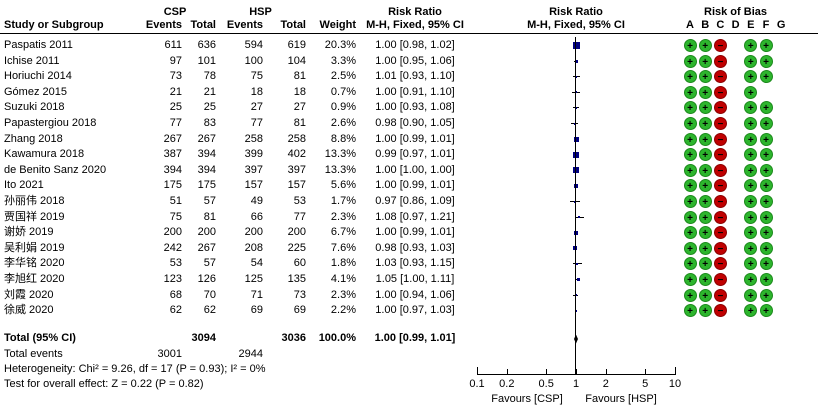  What do you see at coordinates (343, 123) in the screenshot?
I see `weight-cell: 2.6%` at bounding box center [343, 123].